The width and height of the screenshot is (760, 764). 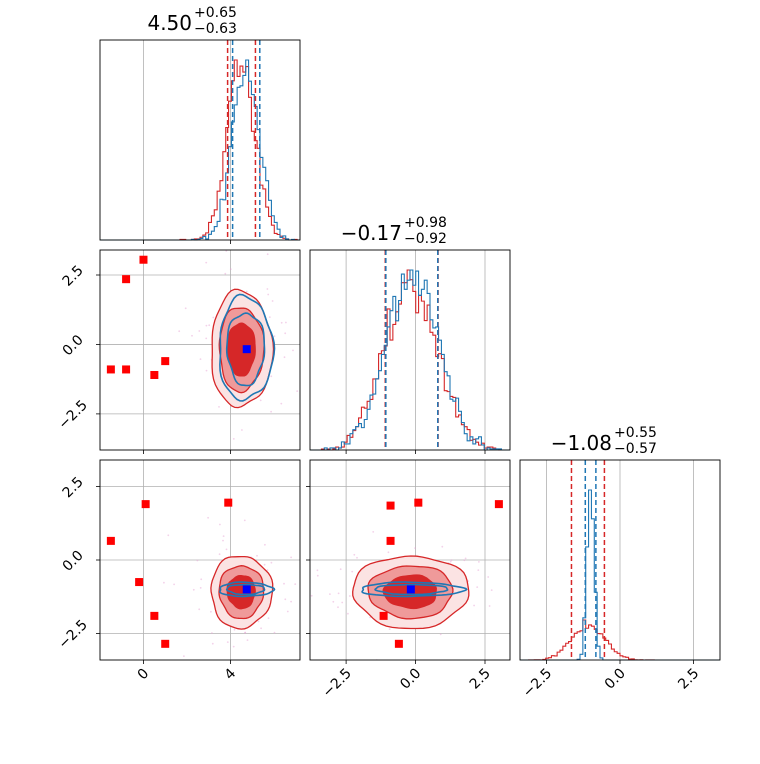 I want to click on y-tick-label: −2.5, so click(x=72, y=634).